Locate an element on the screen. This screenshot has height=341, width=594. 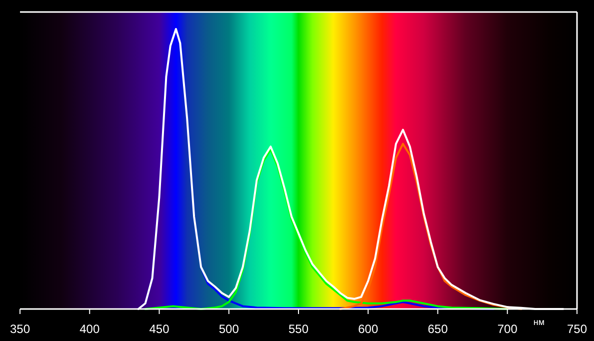
x-tick-label: 750 is located at coordinates (577, 329).